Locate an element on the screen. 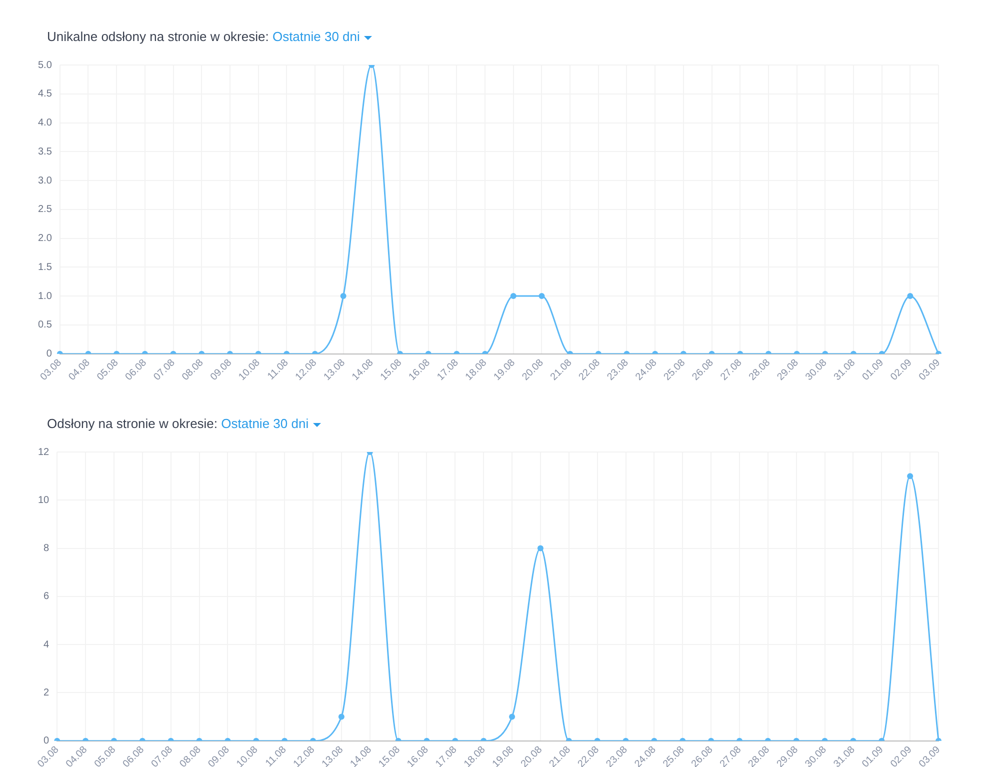 This screenshot has width=993, height=767. y-tick-label: 2.5 is located at coordinates (45, 210).